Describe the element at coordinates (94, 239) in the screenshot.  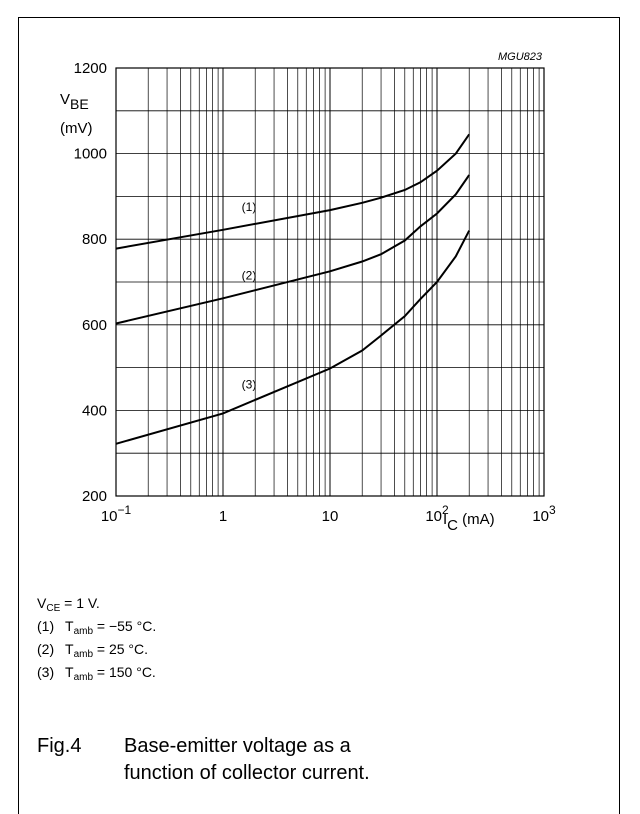
I see `y-tick-label: 800` at that location.